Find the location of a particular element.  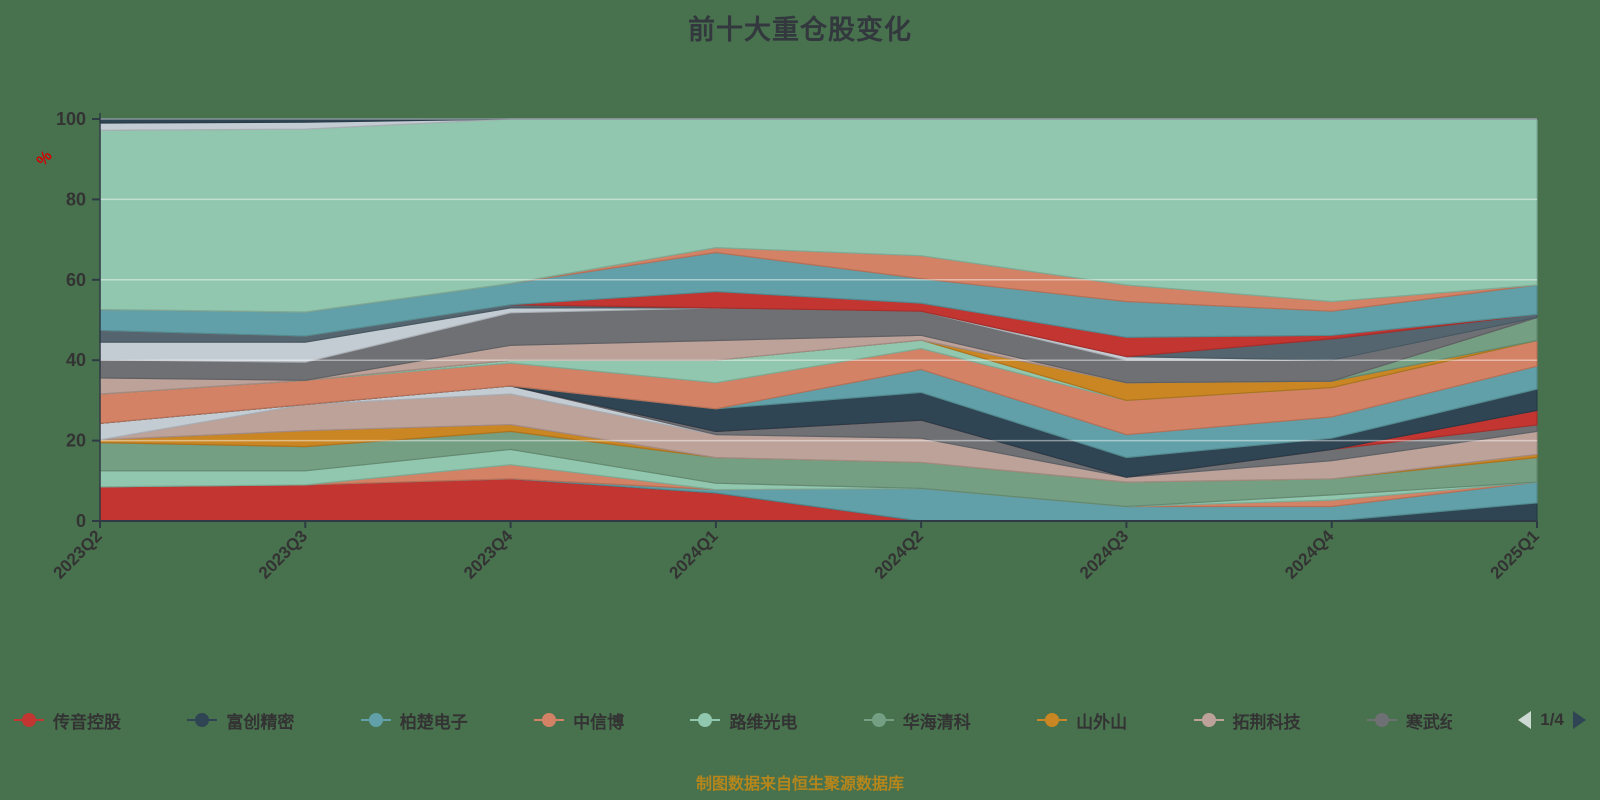

legend-item-柏楚电子: 柏楚电子 is located at coordinates (414, 720).